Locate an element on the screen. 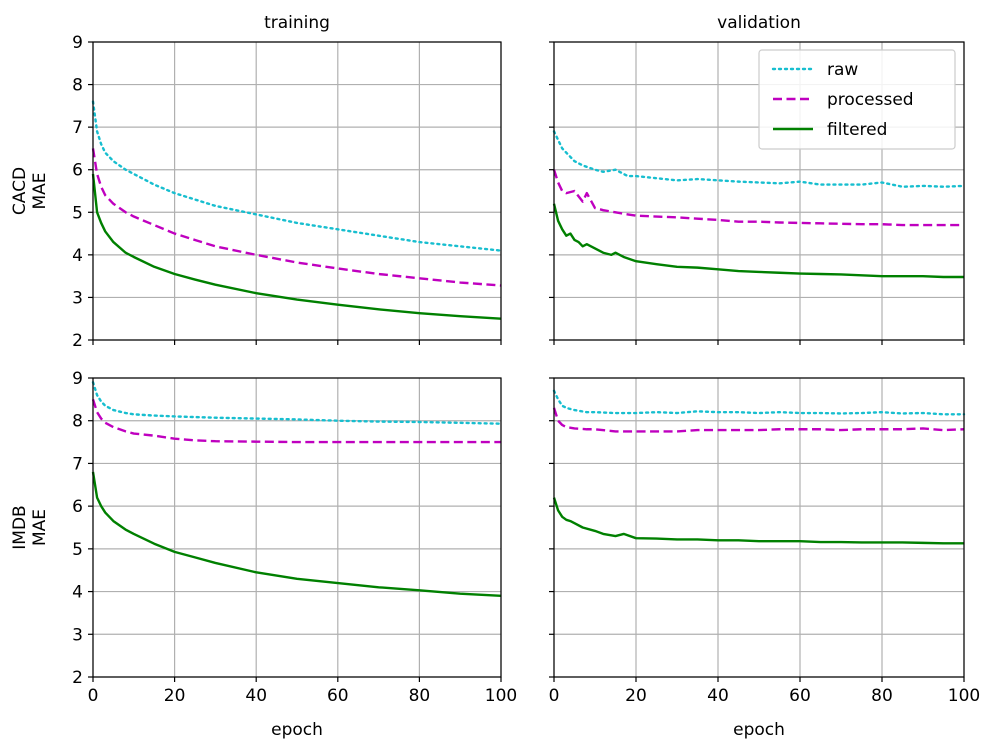  y-axis-label-line: CACD is located at coordinates (20, 191).